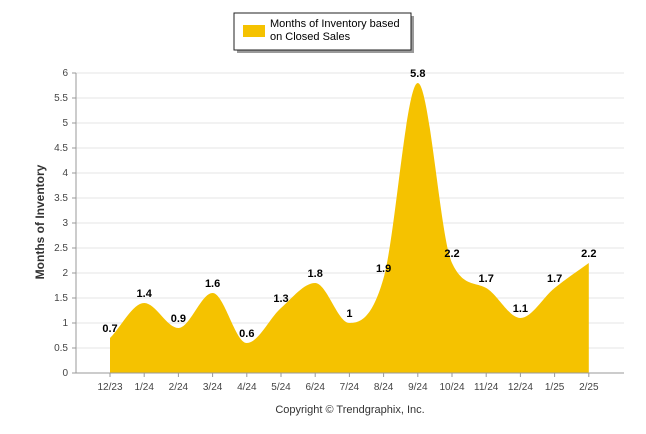  Describe the element at coordinates (383, 269) in the screenshot. I see `data-label: 1.9` at that location.